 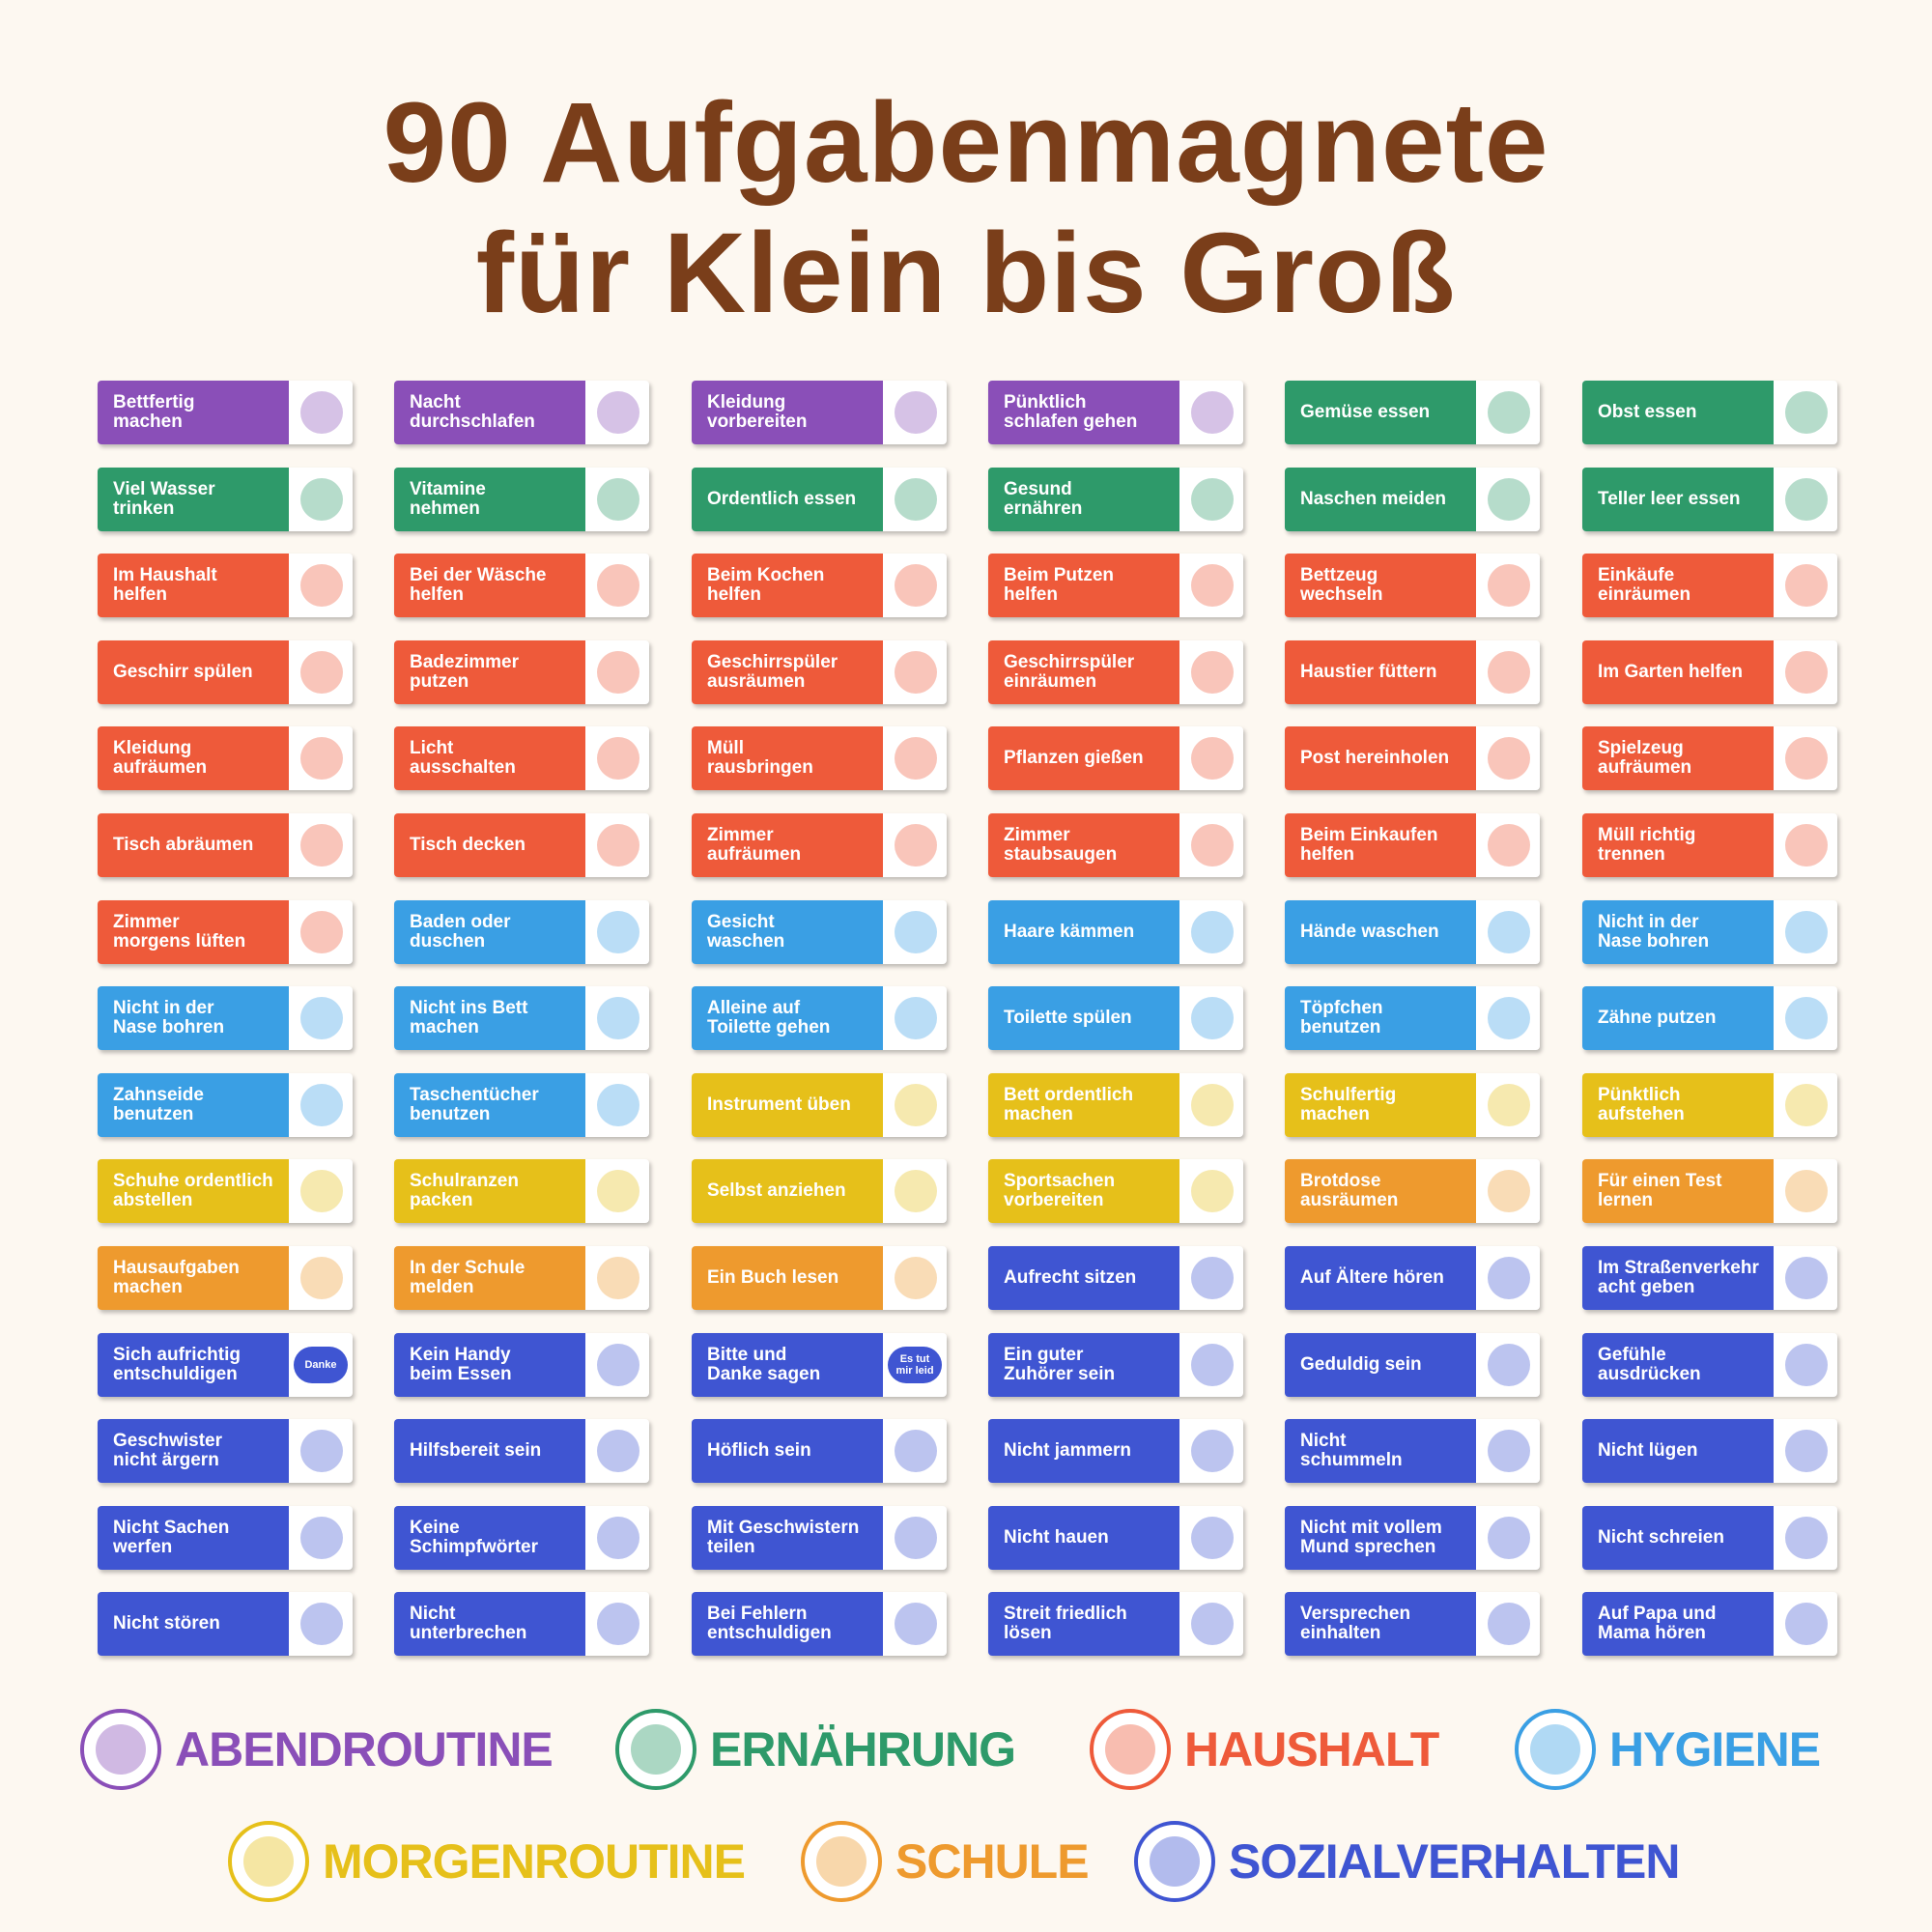 I want to click on magnet: Versprechen einhalten, so click(x=1412, y=1624).